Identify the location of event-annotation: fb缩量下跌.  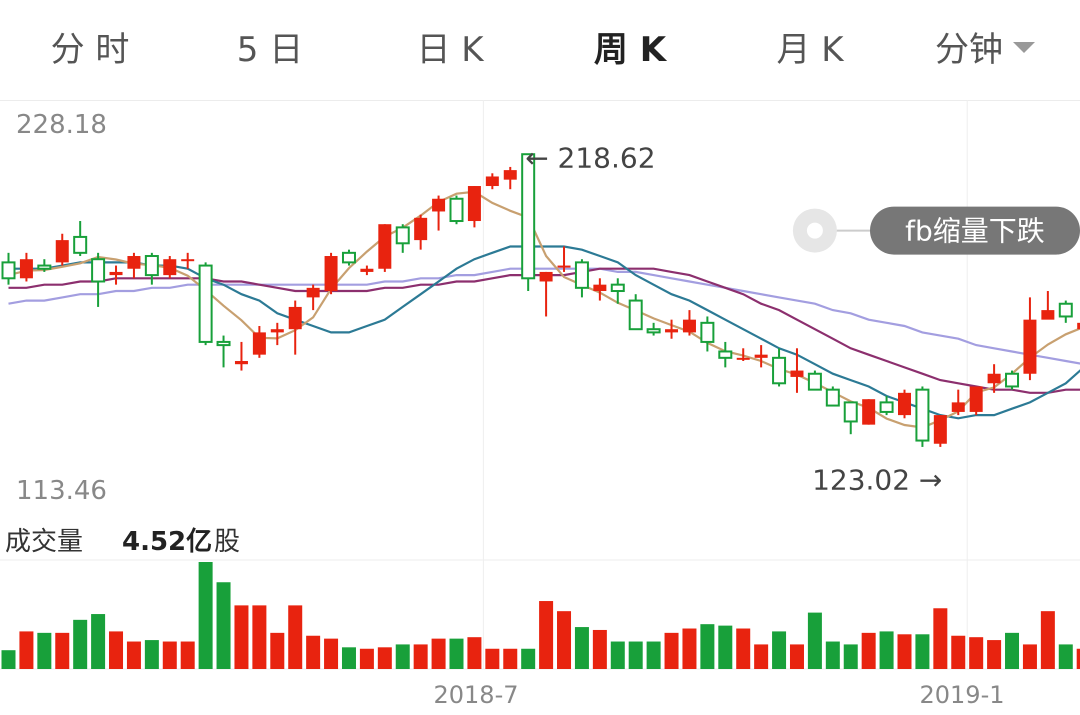
(936, 230).